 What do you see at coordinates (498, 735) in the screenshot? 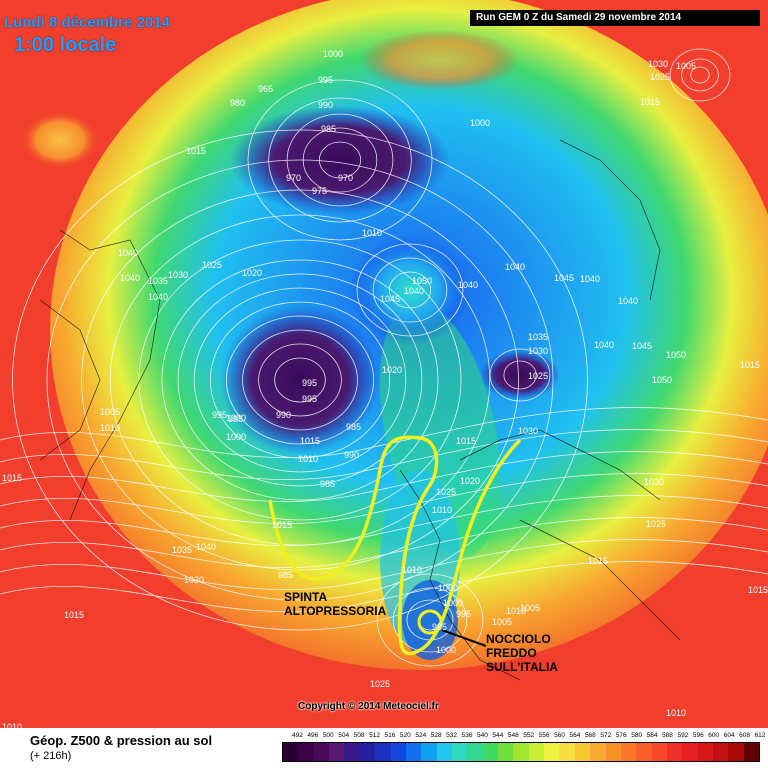
I see `legend-value: 544` at bounding box center [498, 735].